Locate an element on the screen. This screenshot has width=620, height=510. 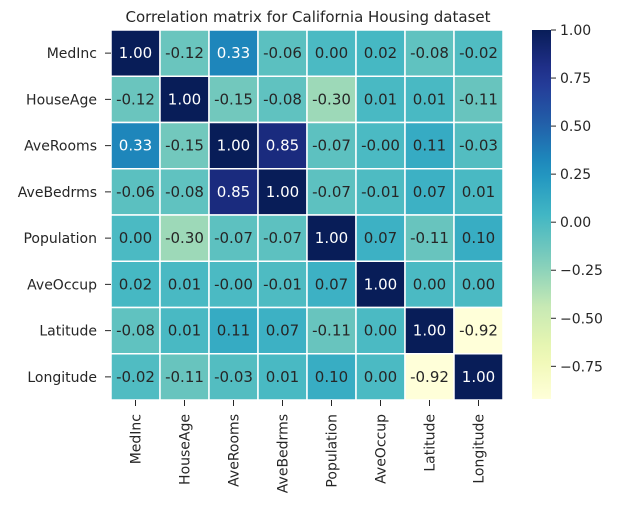
colorbar-tick-label: −0.75 is located at coordinates (581, 367).